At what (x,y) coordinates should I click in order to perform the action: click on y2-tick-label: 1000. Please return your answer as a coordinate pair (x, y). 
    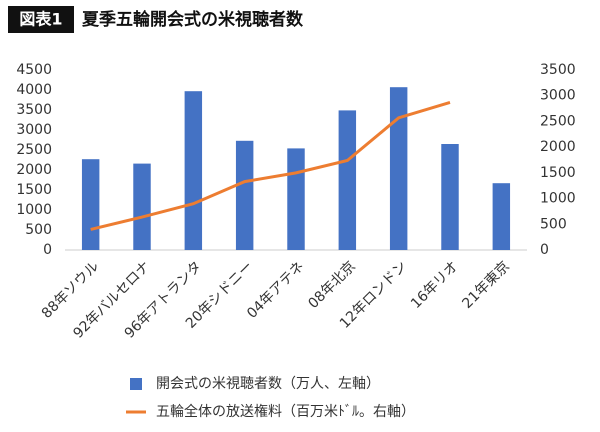
    Looking at the image, I should click on (558, 199).